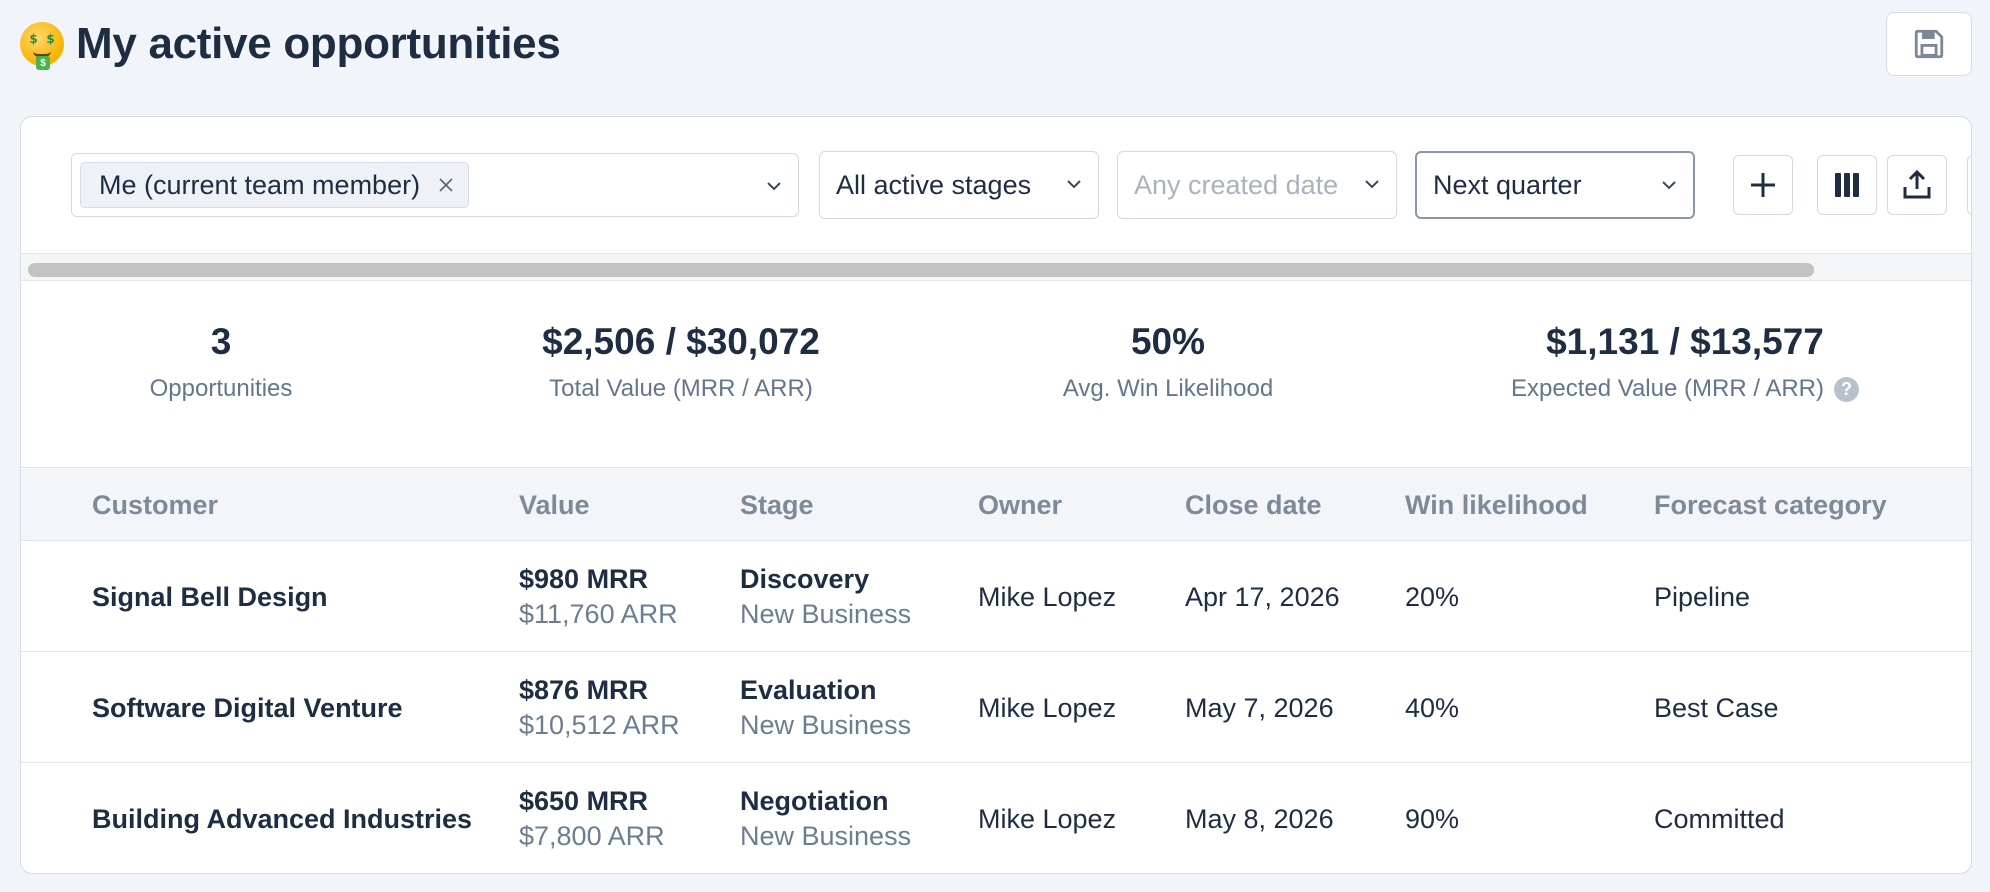 This screenshot has width=1990, height=892. I want to click on close-date-cell: May 7, 2026, so click(1259, 707).